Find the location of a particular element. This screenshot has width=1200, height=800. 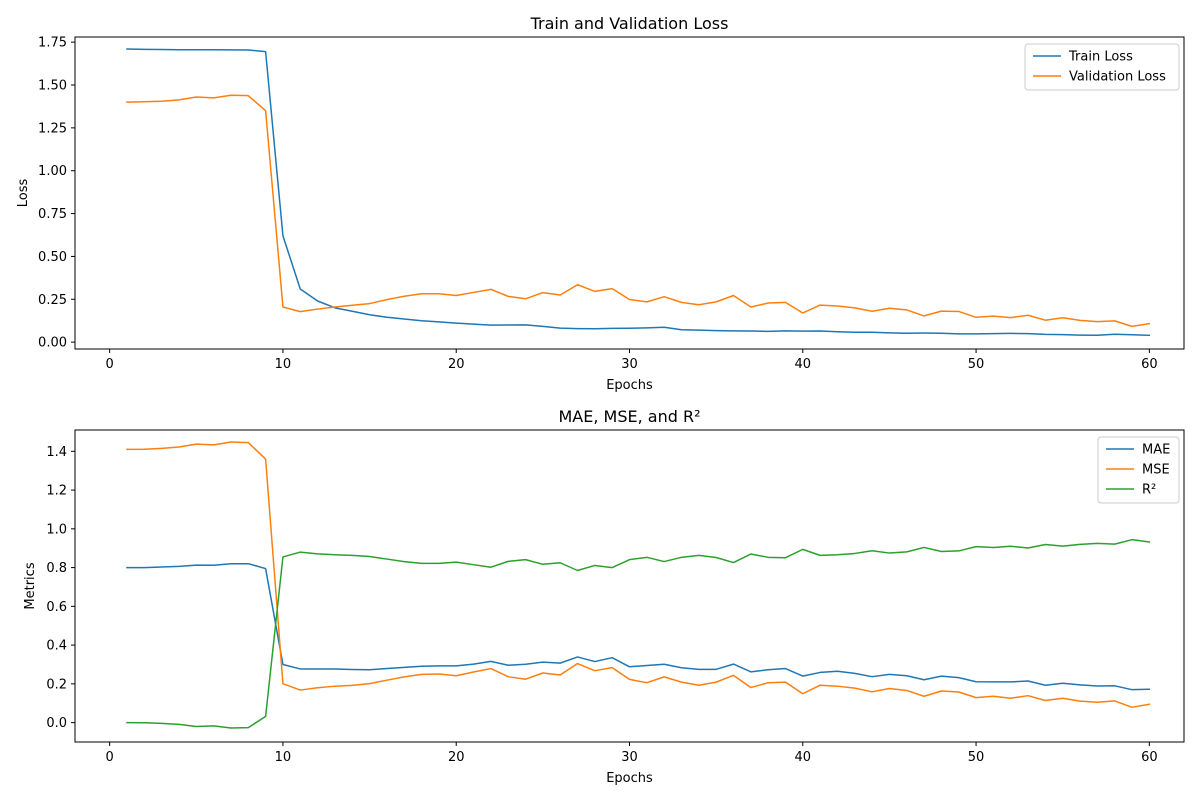

y-tick-label: 0.50 is located at coordinates (52, 257).